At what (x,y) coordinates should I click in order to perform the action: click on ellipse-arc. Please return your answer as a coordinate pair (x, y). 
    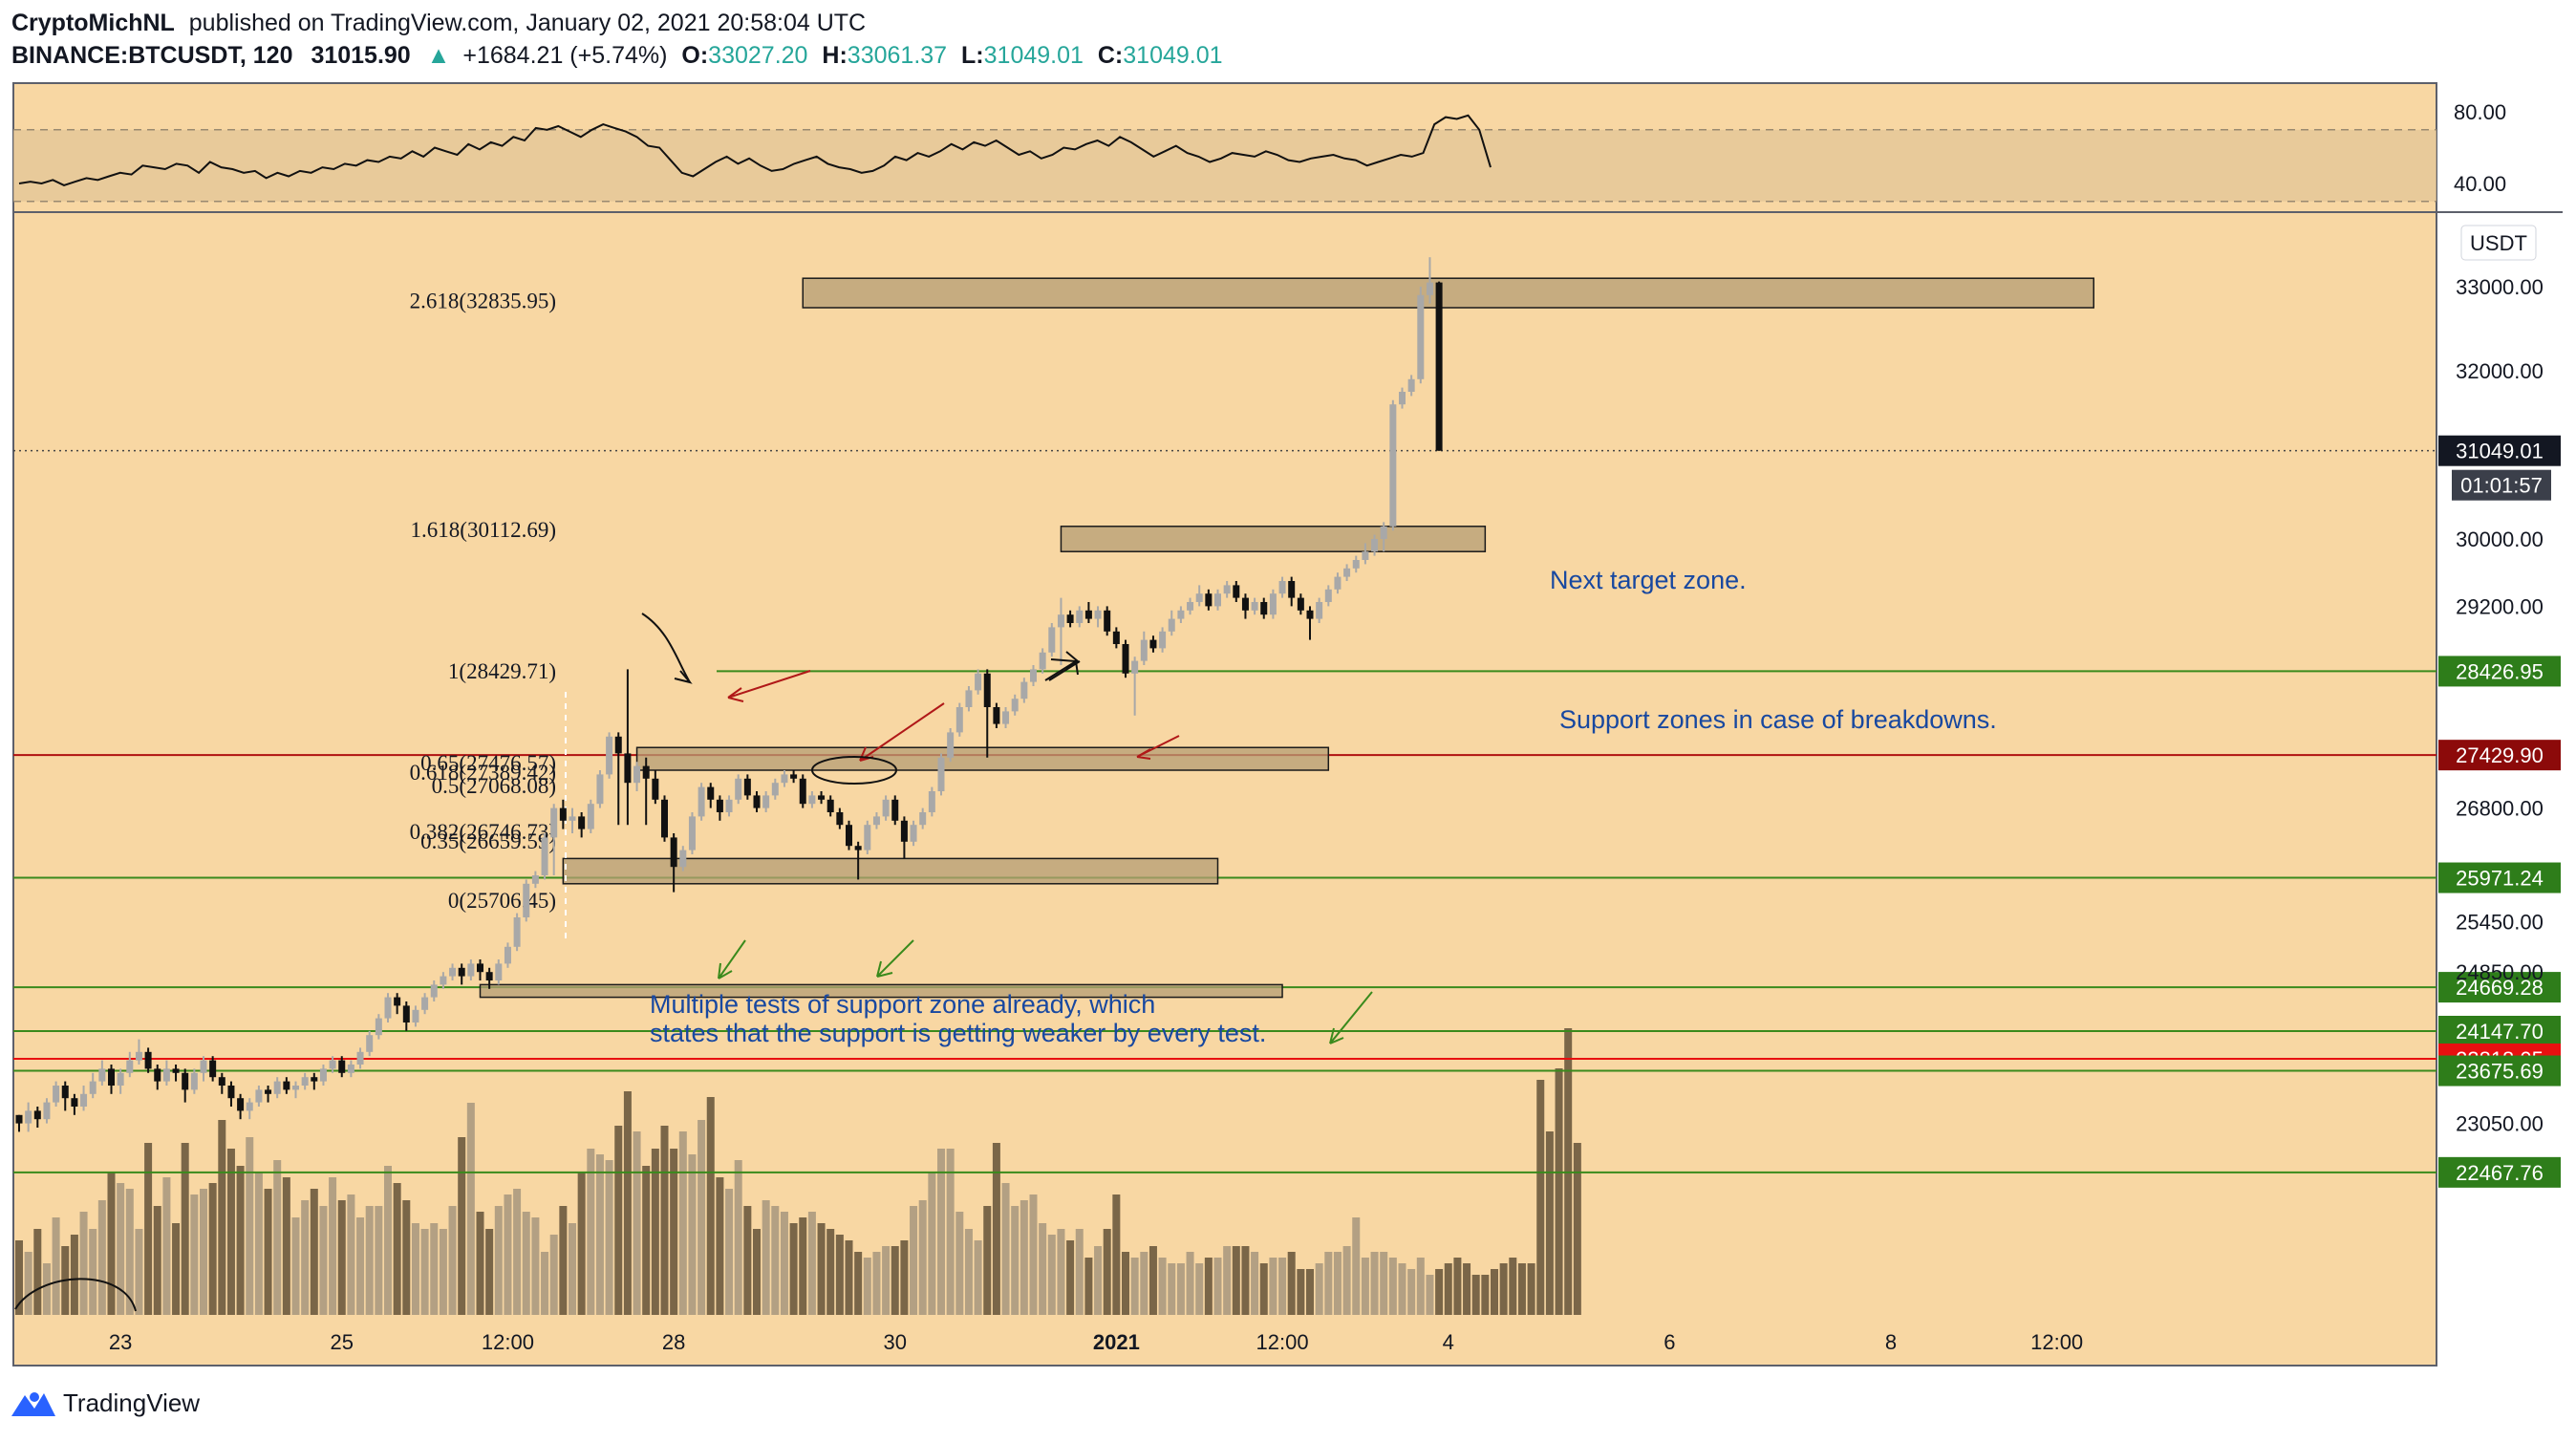
    Looking at the image, I should click on (75, 1295).